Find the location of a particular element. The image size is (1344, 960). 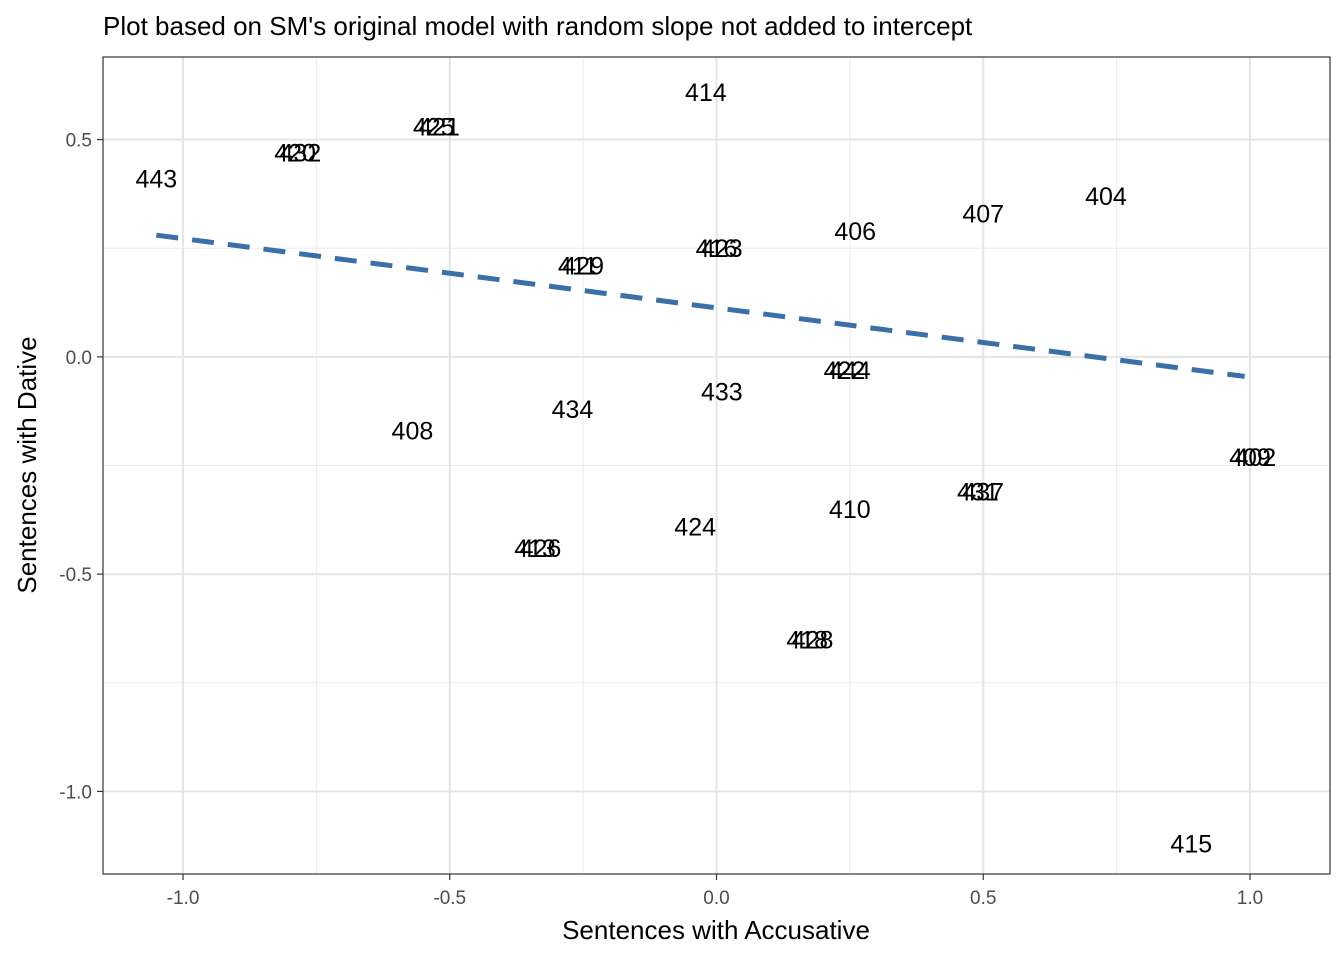

point-label: 429 is located at coordinates (583, 267).